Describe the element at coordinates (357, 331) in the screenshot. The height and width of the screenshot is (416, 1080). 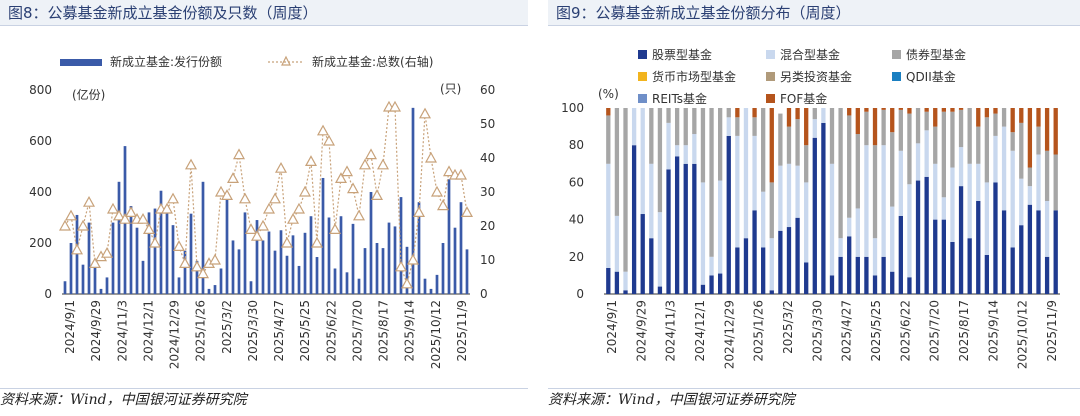
I see `x-tick-label: 2025/7/20` at that location.